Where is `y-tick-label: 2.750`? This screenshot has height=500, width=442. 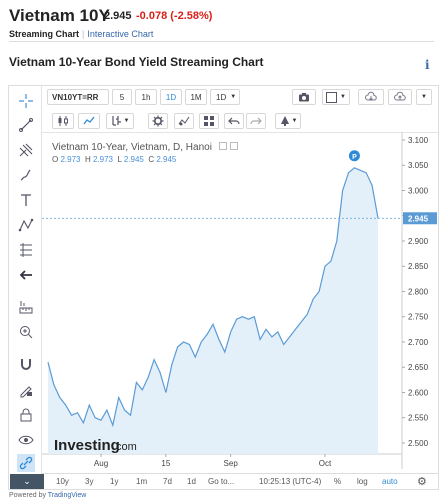 y-tick-label: 2.750 is located at coordinates (418, 317).